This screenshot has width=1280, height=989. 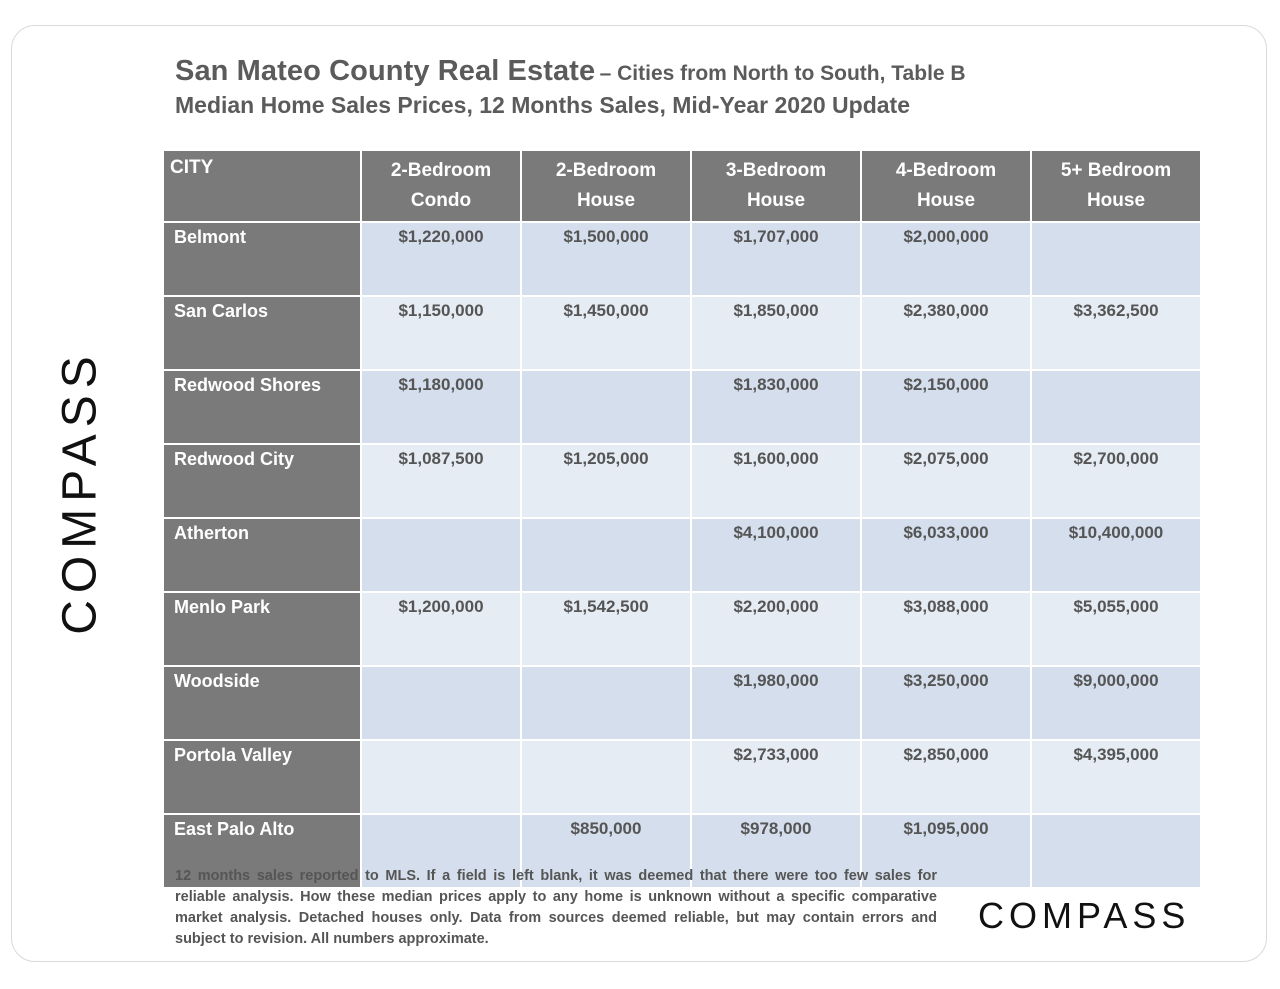 I want to click on table-row: East Palo Alto $850,000 $978,000 $1,095,000, so click(x=682, y=851).